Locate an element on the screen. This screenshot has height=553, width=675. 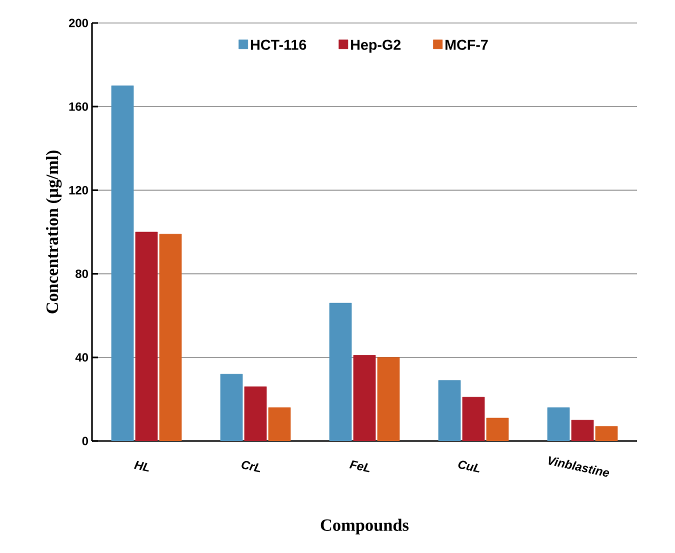
y-tick-label: 120 is located at coordinates (78, 190).